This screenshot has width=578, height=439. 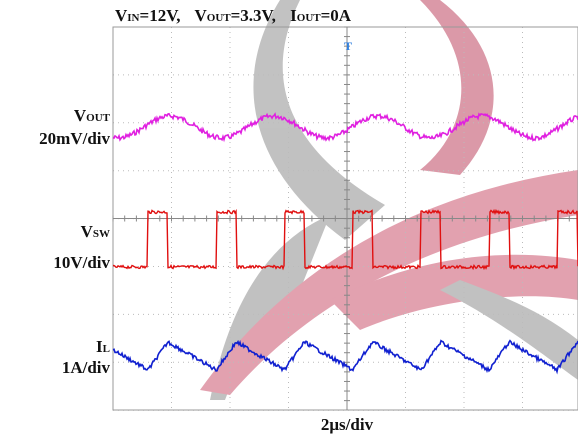 I want to click on channel-name: VOUT, so click(x=92, y=115).